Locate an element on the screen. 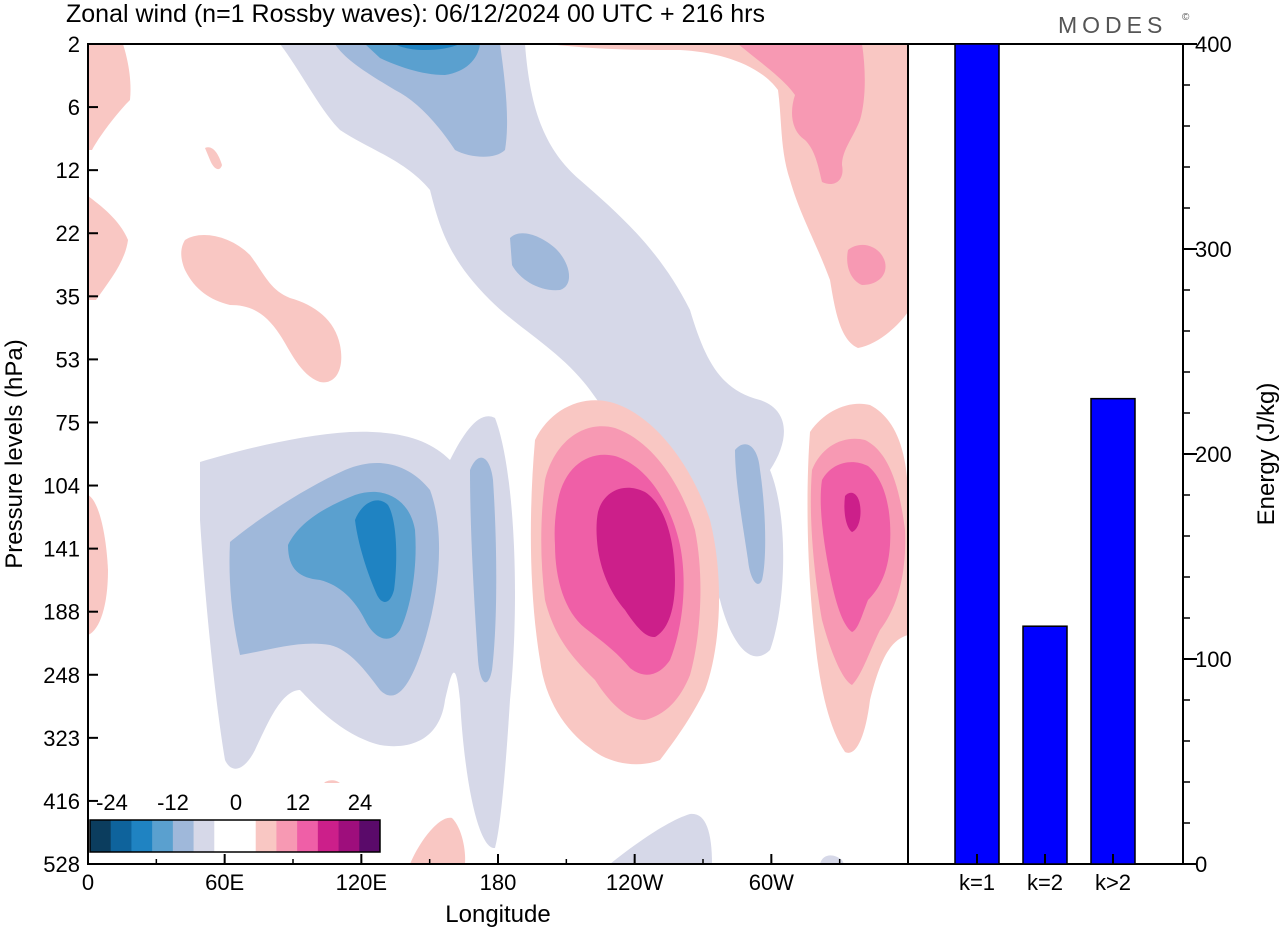  brand-logo: MODES is located at coordinates (1112, 25).